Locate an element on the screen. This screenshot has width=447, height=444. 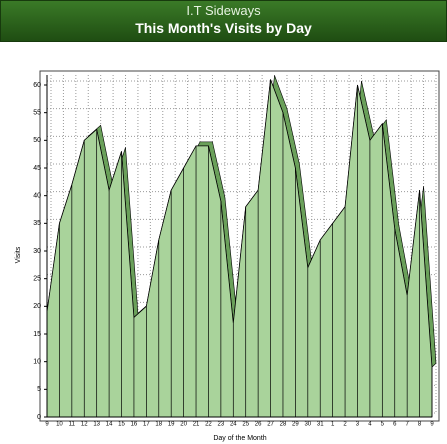
chart-title: This Month's Visits by Day is located at coordinates (223, 28).